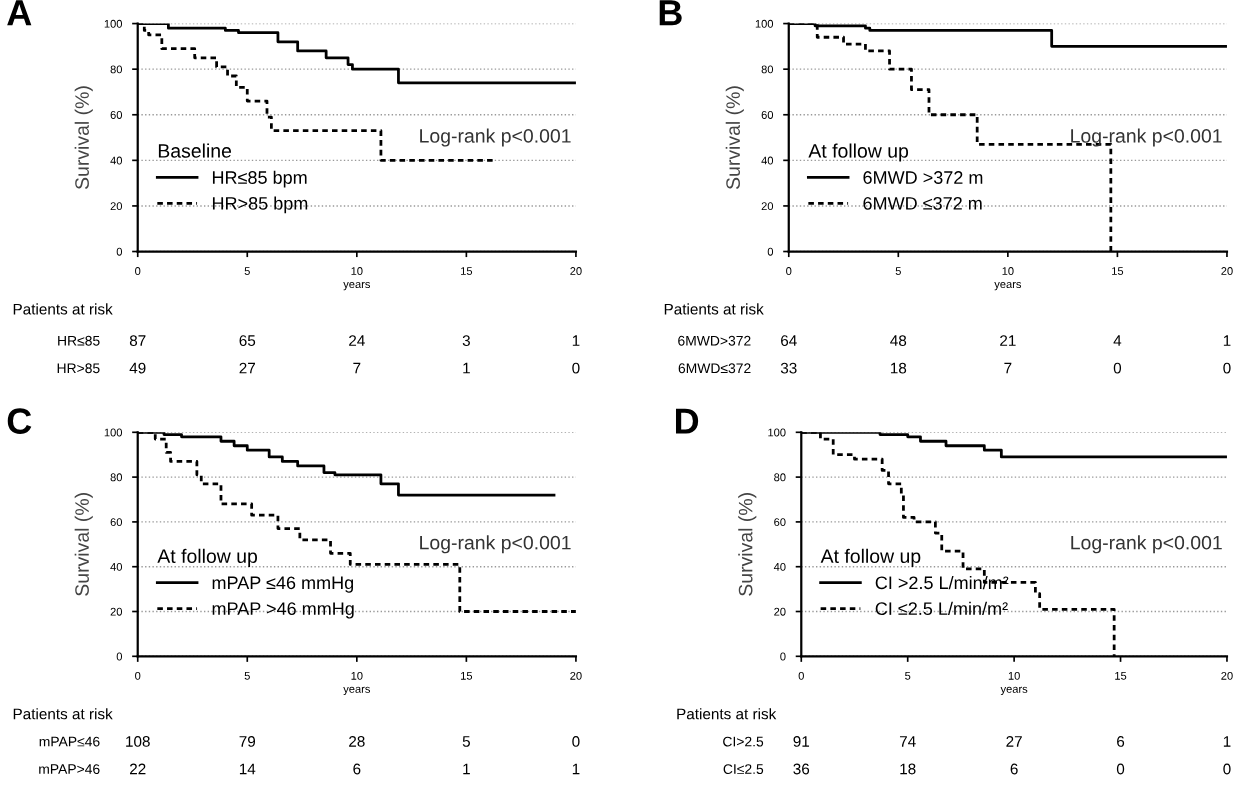 This screenshot has height=786, width=1252. What do you see at coordinates (670, 13) in the screenshot?
I see `chart-title: B` at bounding box center [670, 13].